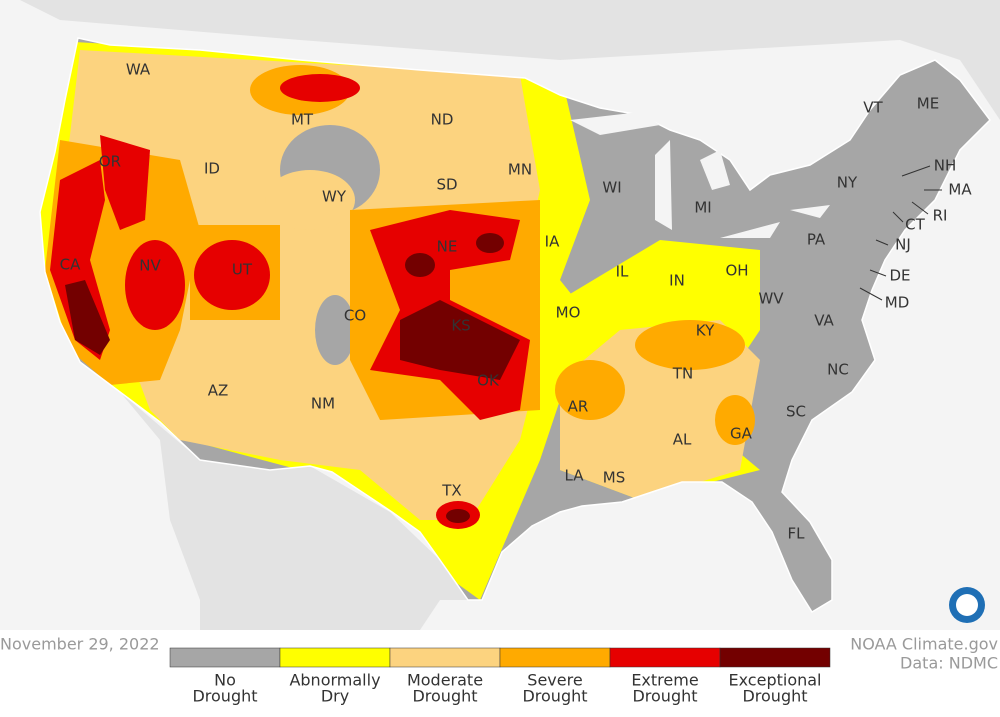 This screenshot has width=1000, height=717. Describe the element at coordinates (940, 216) in the screenshot. I see `state-label: RI` at that location.